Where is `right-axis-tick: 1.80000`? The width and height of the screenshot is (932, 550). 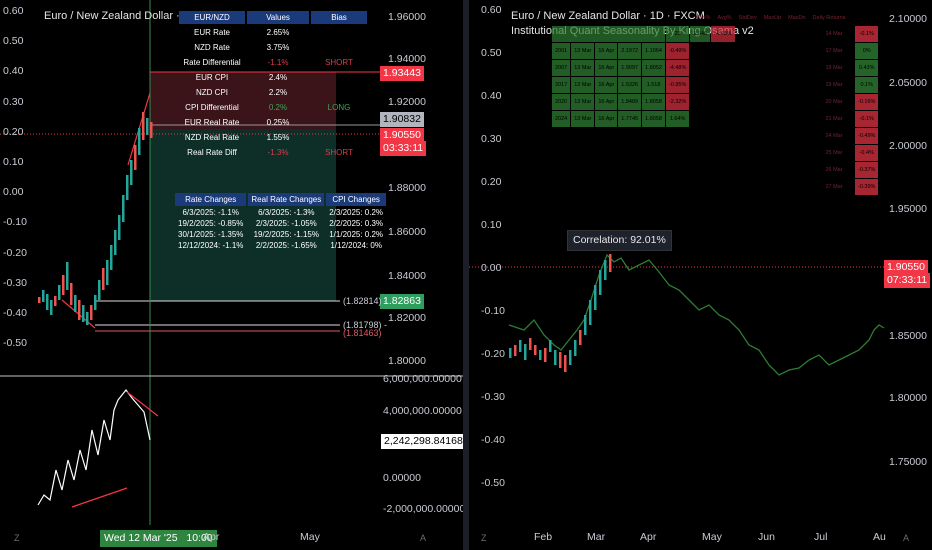
right-axis-tick: 1.80000 is located at coordinates (908, 398).